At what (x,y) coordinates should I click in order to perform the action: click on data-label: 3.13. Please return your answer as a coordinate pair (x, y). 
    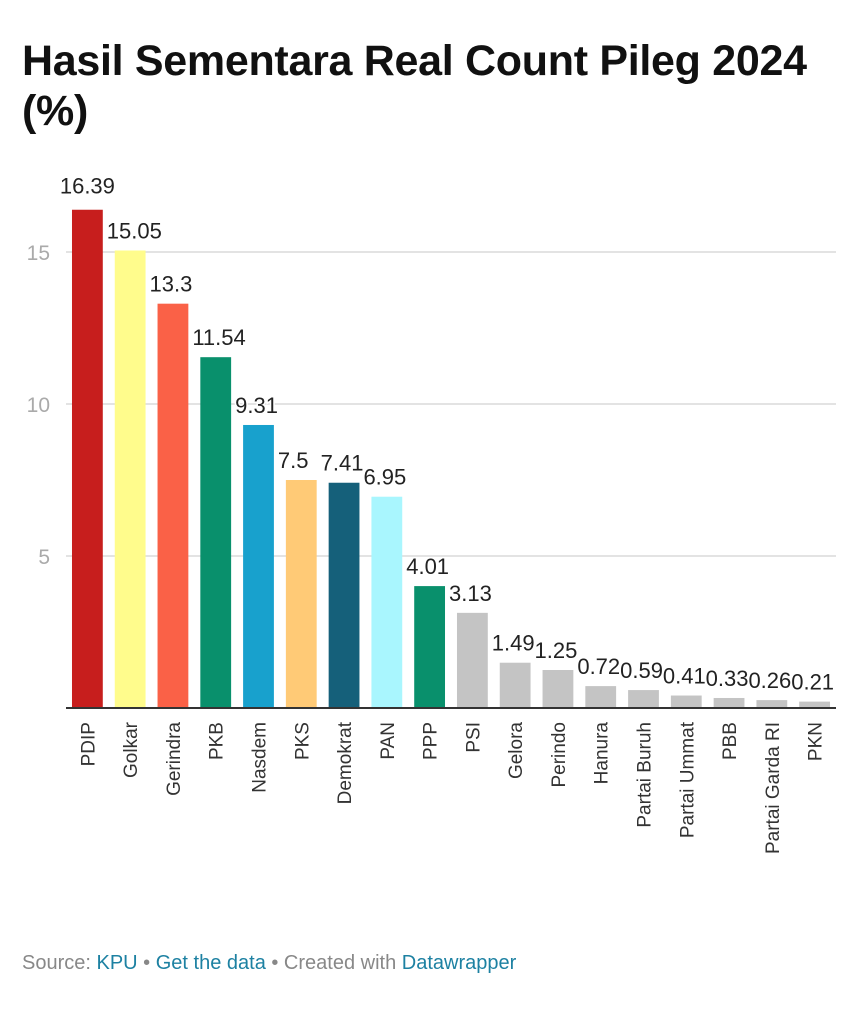
    Looking at the image, I should click on (470, 593).